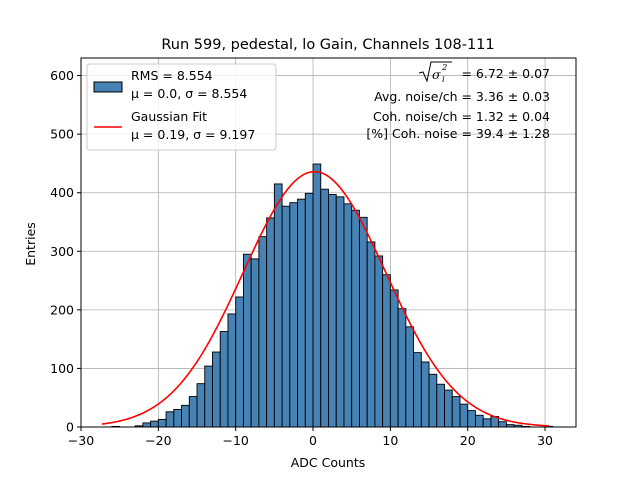 This screenshot has height=480, width=640. I want to click on x-tick-label: −30, so click(81, 440).